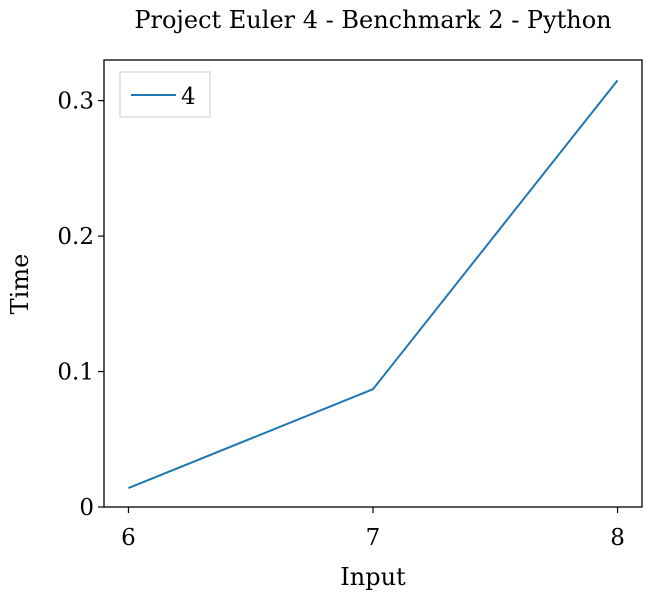 The height and width of the screenshot is (604, 653). I want to click on x-tick-label: 6, so click(128, 538).